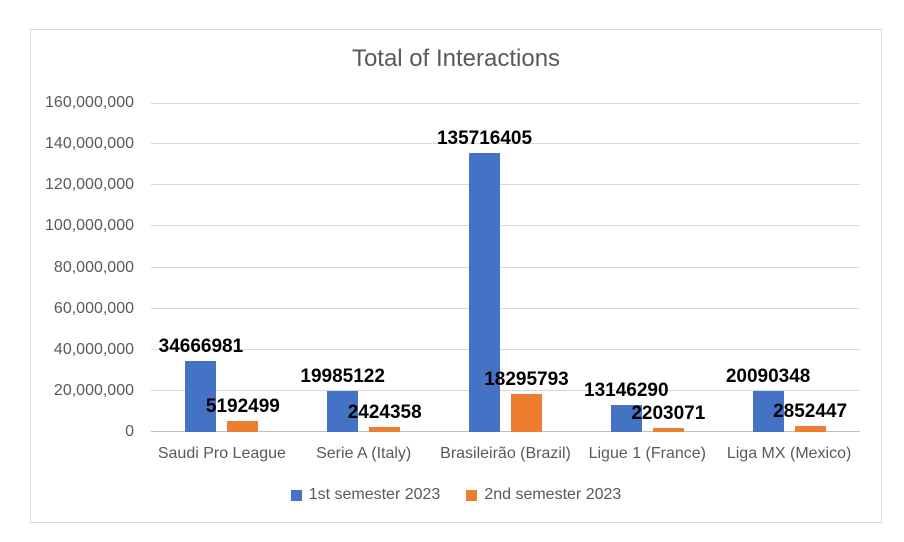  What do you see at coordinates (456, 495) in the screenshot?
I see `legend: 1st semester 2023 2nd semester 2023` at bounding box center [456, 495].